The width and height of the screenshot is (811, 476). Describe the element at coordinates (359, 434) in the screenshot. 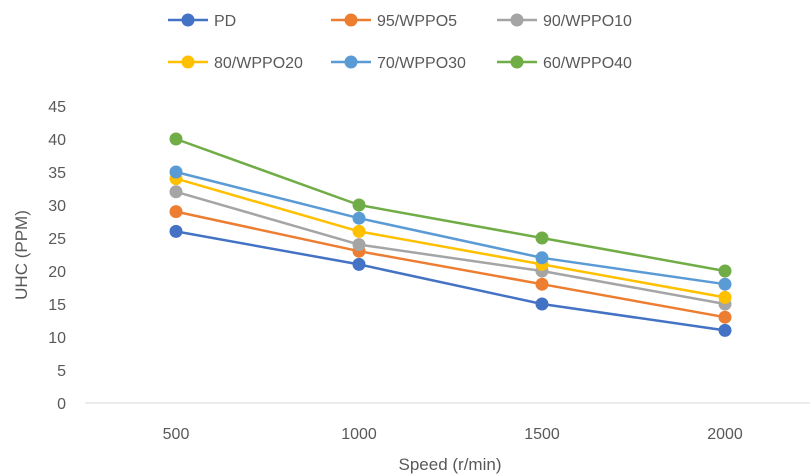

I see `x-tick-label: 1000` at that location.